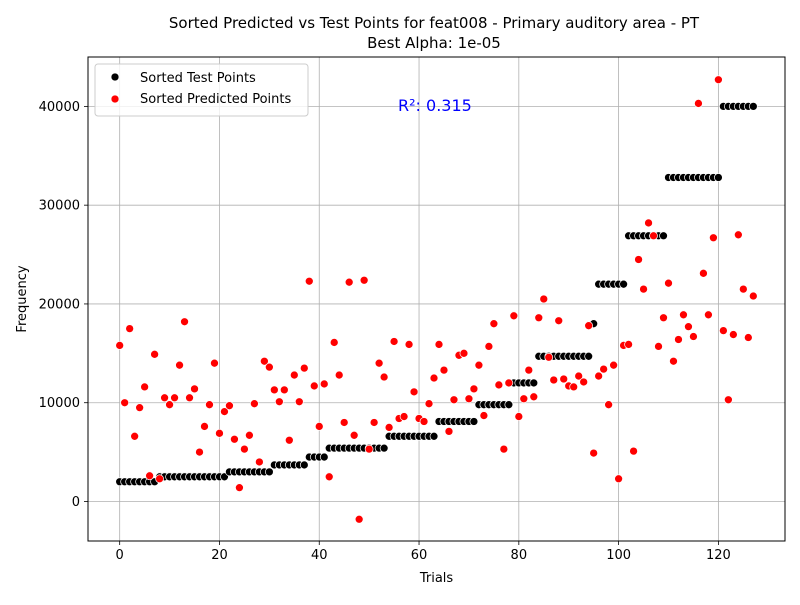 The width and height of the screenshot is (800, 605). Describe the element at coordinates (198, 78) in the screenshot. I see `legend-label-test: Sorted Test Points` at that location.